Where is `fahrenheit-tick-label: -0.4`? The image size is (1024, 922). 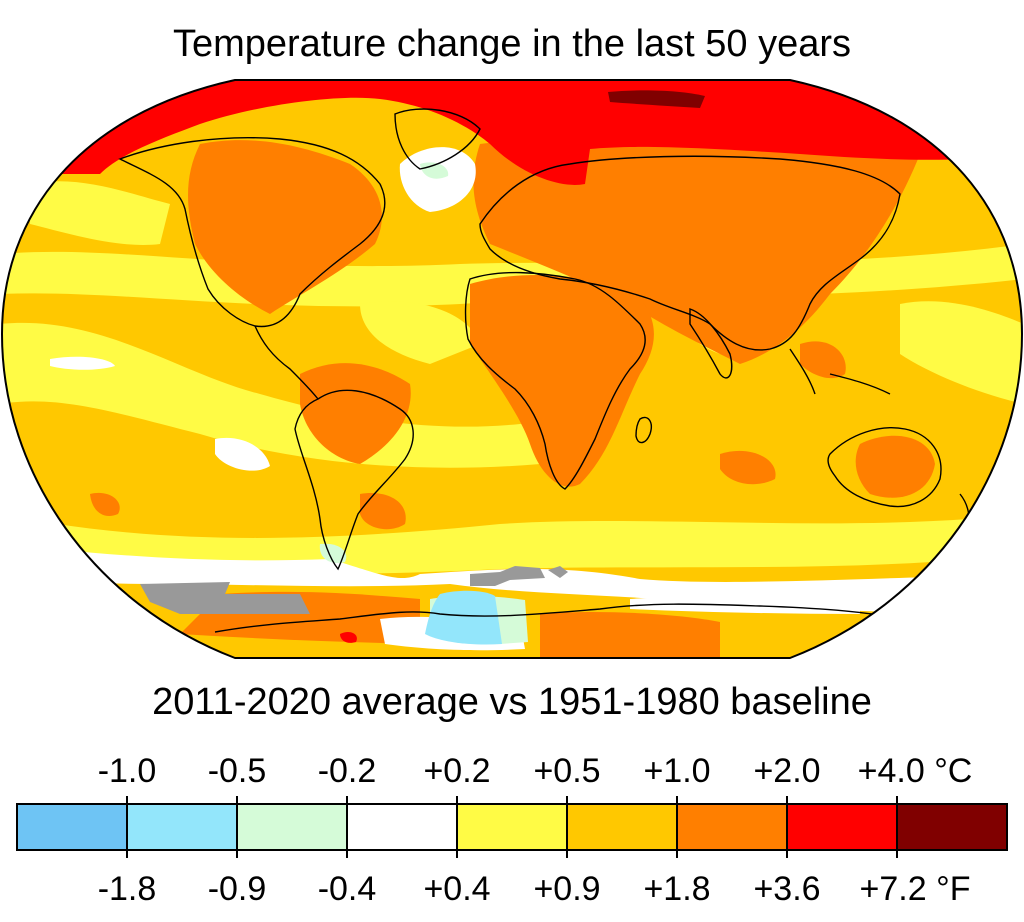 fahrenheit-tick-label: -0.4 is located at coordinates (347, 889).